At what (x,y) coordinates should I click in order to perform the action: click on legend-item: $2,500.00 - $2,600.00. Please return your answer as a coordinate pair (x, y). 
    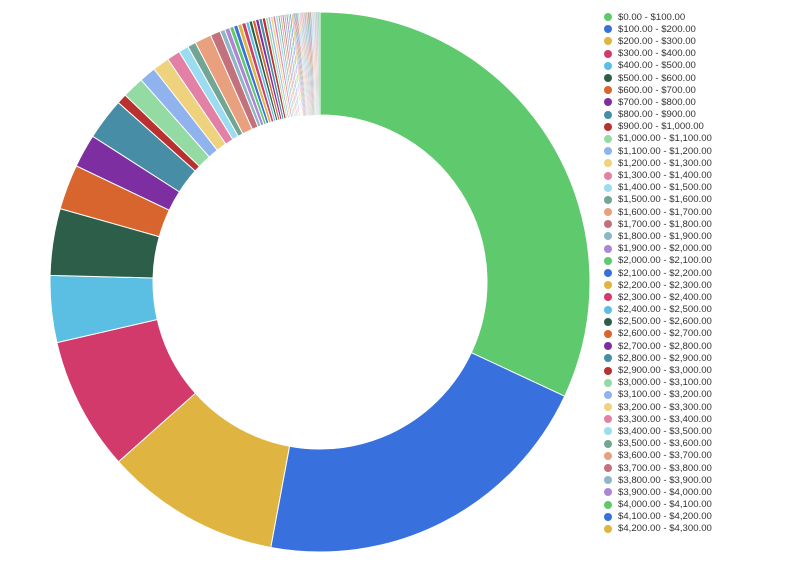
    Looking at the image, I should click on (700, 322).